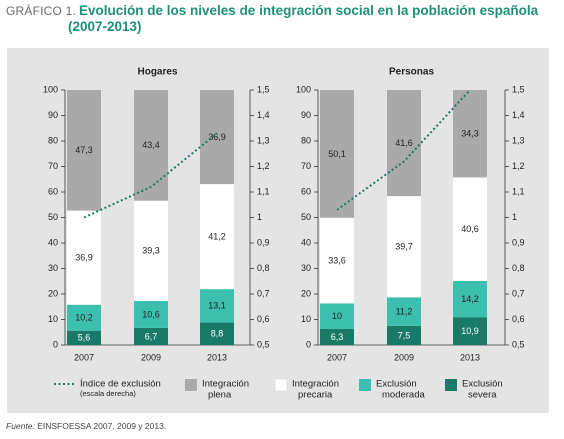  What do you see at coordinates (403, 395) in the screenshot?
I see `legend-sublabel-moderada: moderada` at bounding box center [403, 395].